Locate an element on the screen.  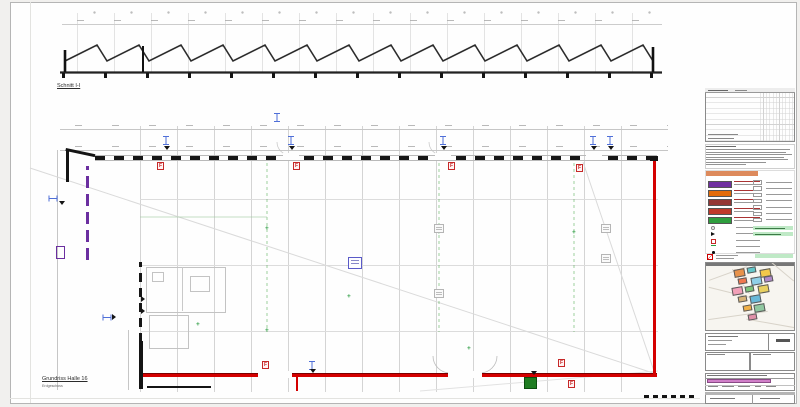
plan-subtitle: Erdgeschoss is located at coordinates (52, 386).